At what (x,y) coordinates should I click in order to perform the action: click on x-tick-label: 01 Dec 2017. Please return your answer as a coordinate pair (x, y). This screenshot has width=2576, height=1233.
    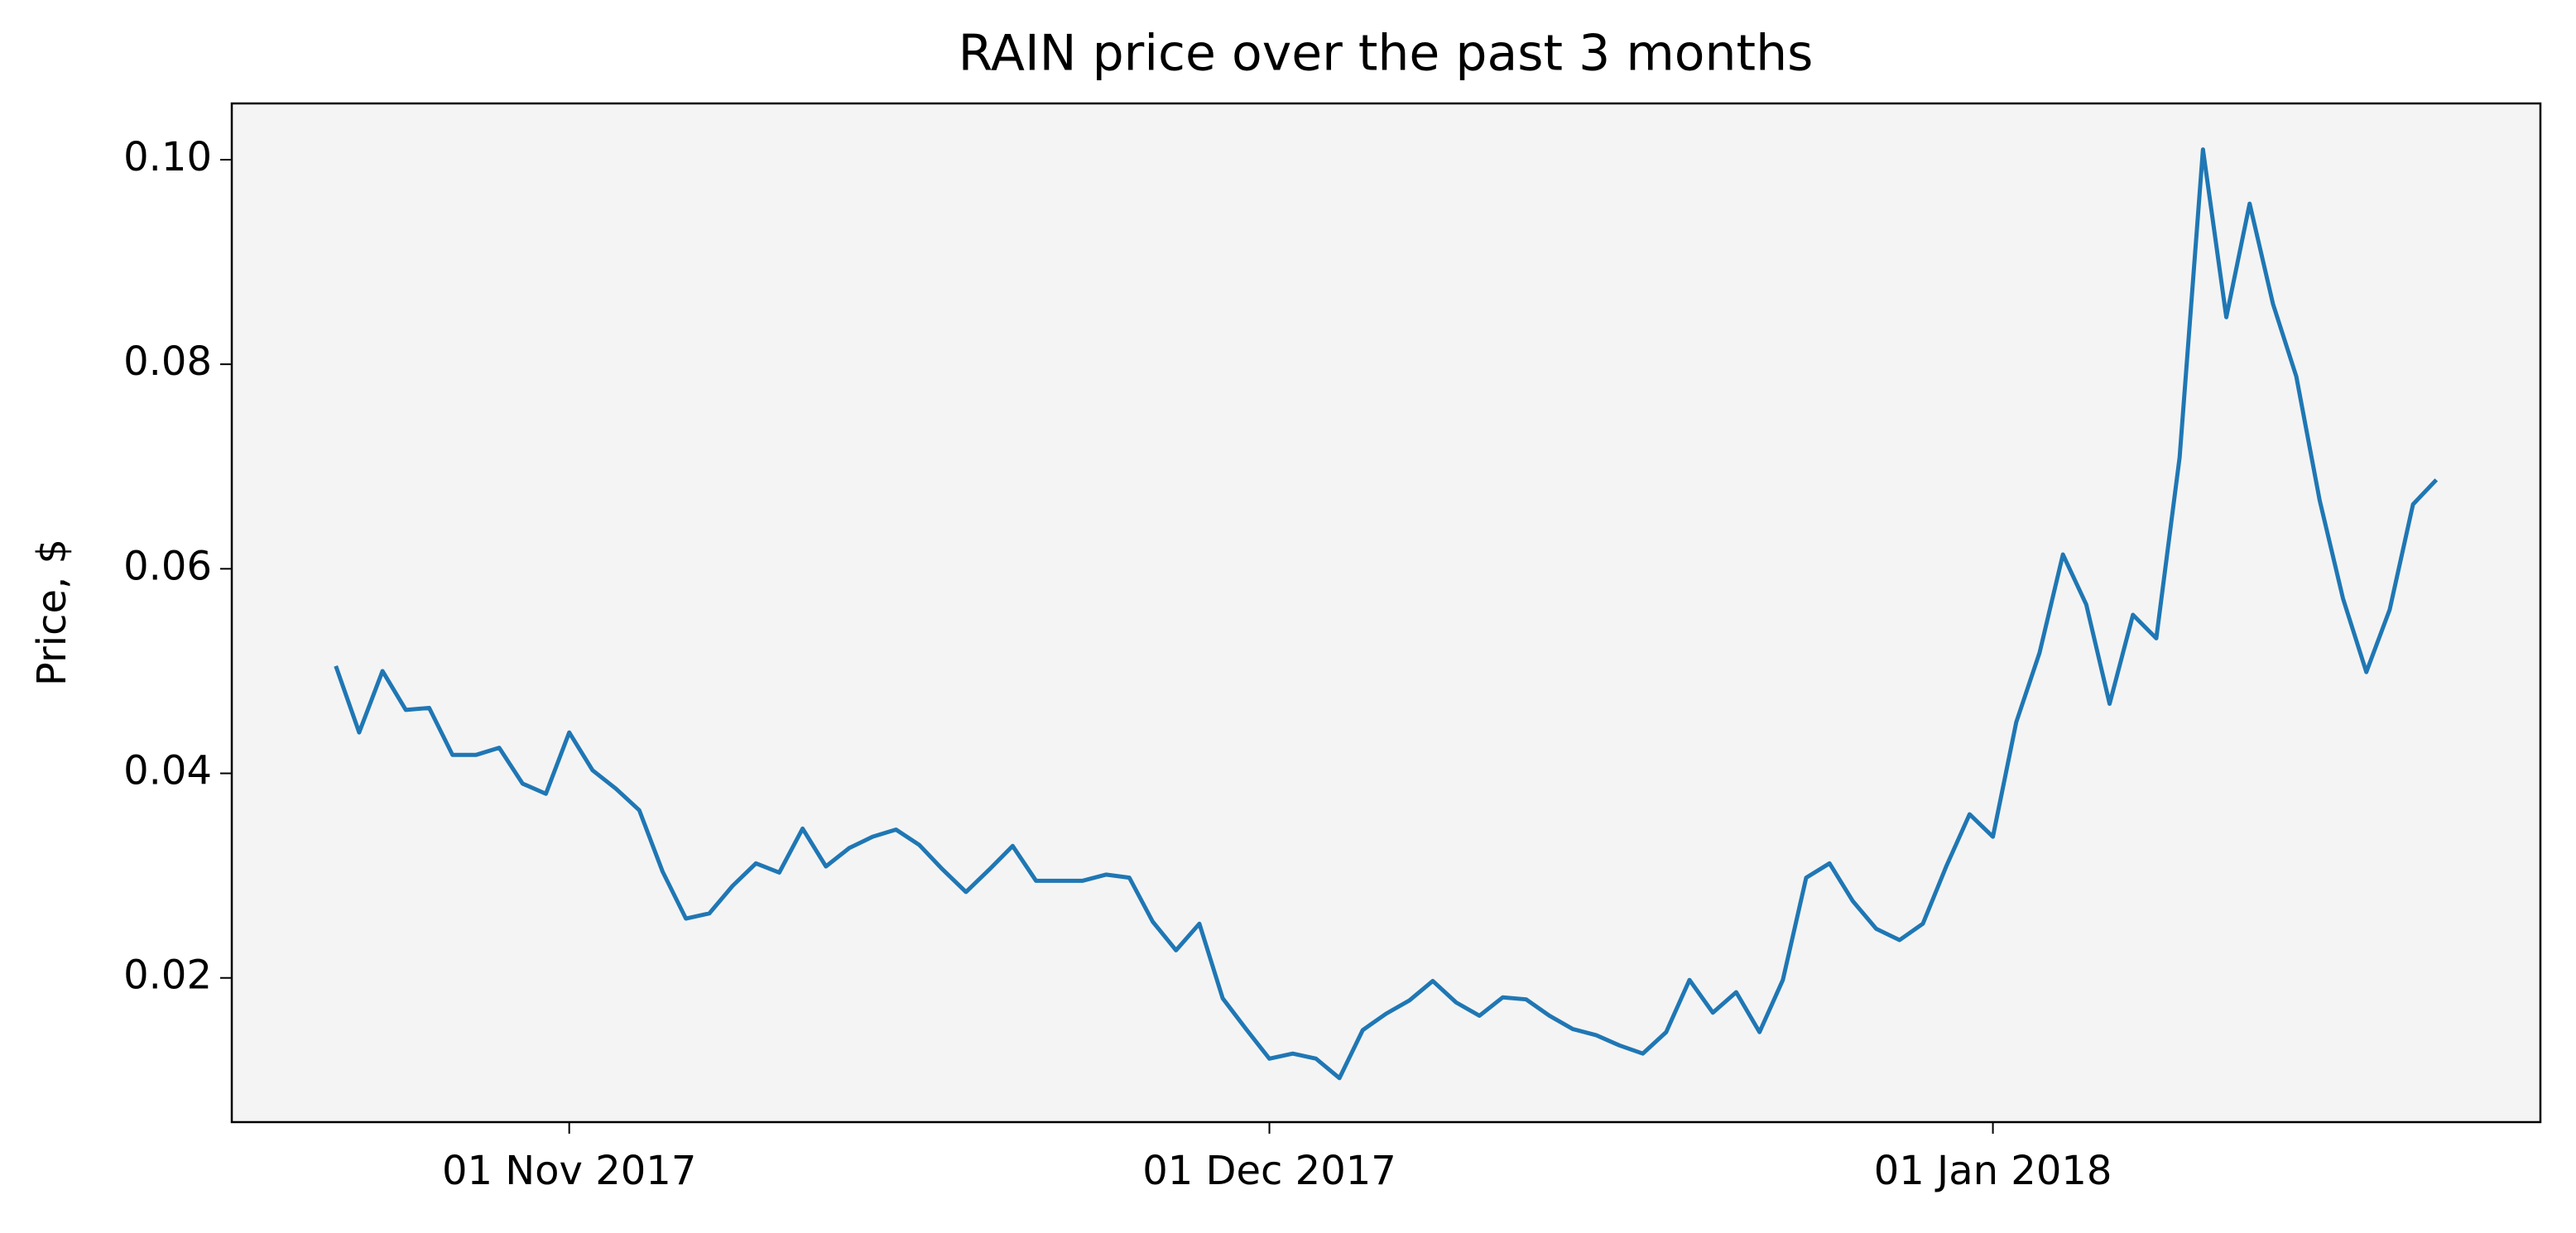
    Looking at the image, I should click on (1269, 1171).